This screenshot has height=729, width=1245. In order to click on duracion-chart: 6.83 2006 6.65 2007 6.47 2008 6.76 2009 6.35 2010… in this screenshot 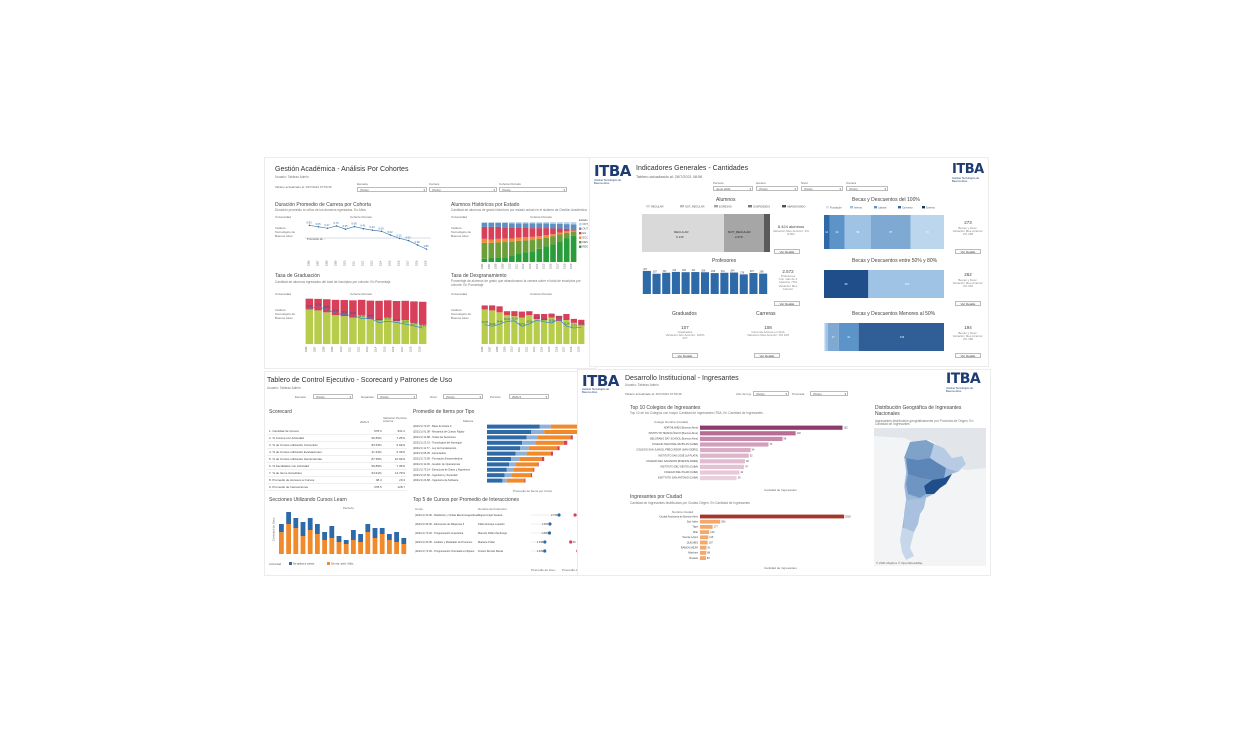, I will do `click(368, 243)`.